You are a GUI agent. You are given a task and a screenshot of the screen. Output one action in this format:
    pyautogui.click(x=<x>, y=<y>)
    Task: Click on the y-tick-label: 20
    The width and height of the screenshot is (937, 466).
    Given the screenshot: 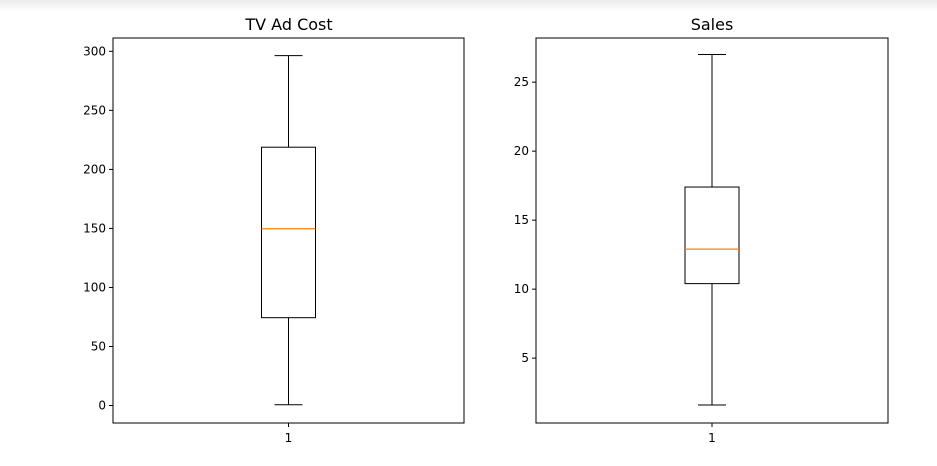 What is the action you would take?
    pyautogui.click(x=521, y=151)
    